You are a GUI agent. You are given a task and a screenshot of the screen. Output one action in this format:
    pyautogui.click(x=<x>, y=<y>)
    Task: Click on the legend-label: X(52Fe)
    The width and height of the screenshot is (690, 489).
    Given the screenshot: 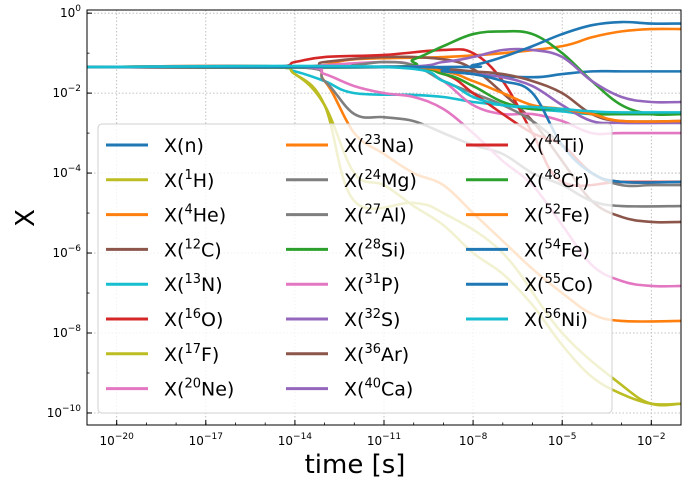 What is the action you would take?
    pyautogui.click(x=557, y=215)
    